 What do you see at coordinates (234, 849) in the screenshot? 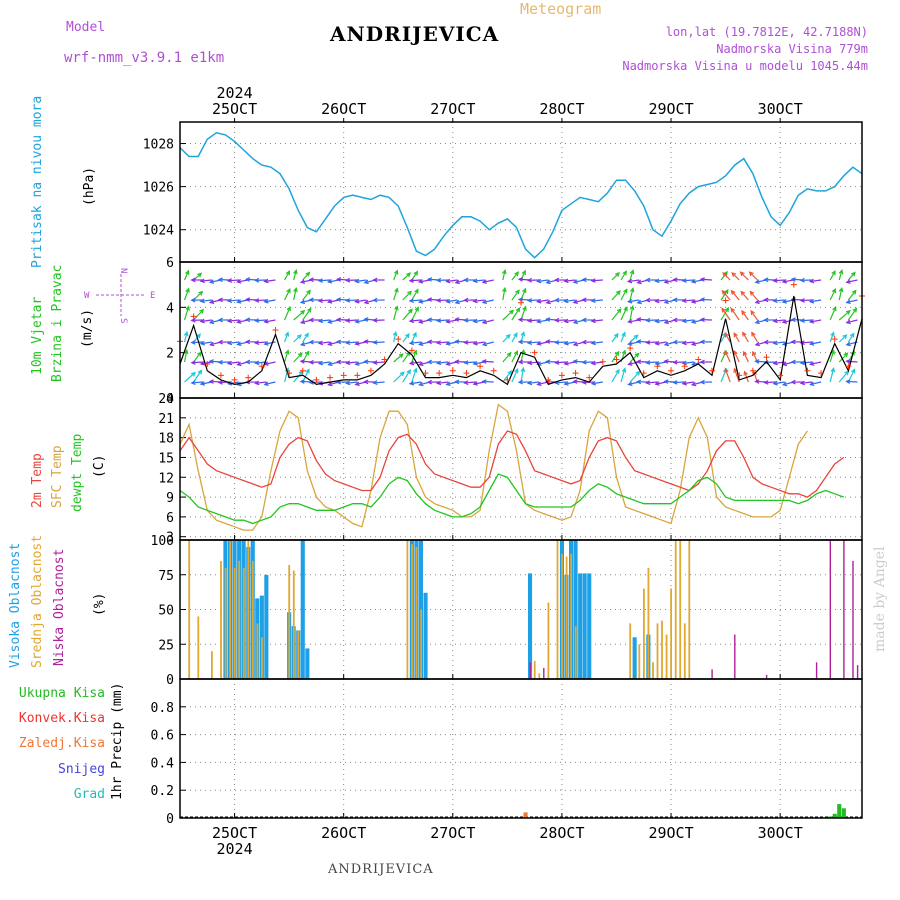
I see `bottom-year-label: 2024` at bounding box center [234, 849].